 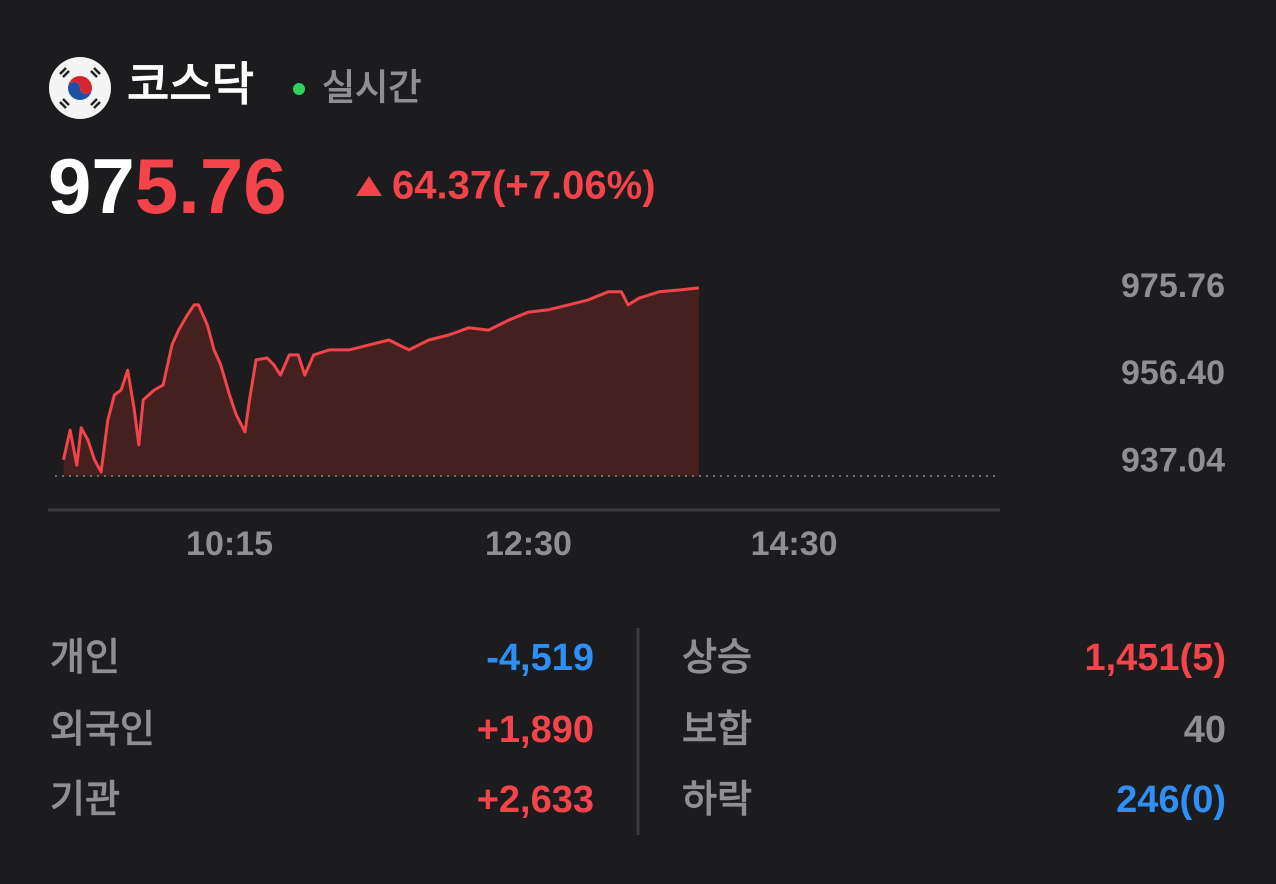 I want to click on x-tick-label: 10:15, so click(x=229, y=544).